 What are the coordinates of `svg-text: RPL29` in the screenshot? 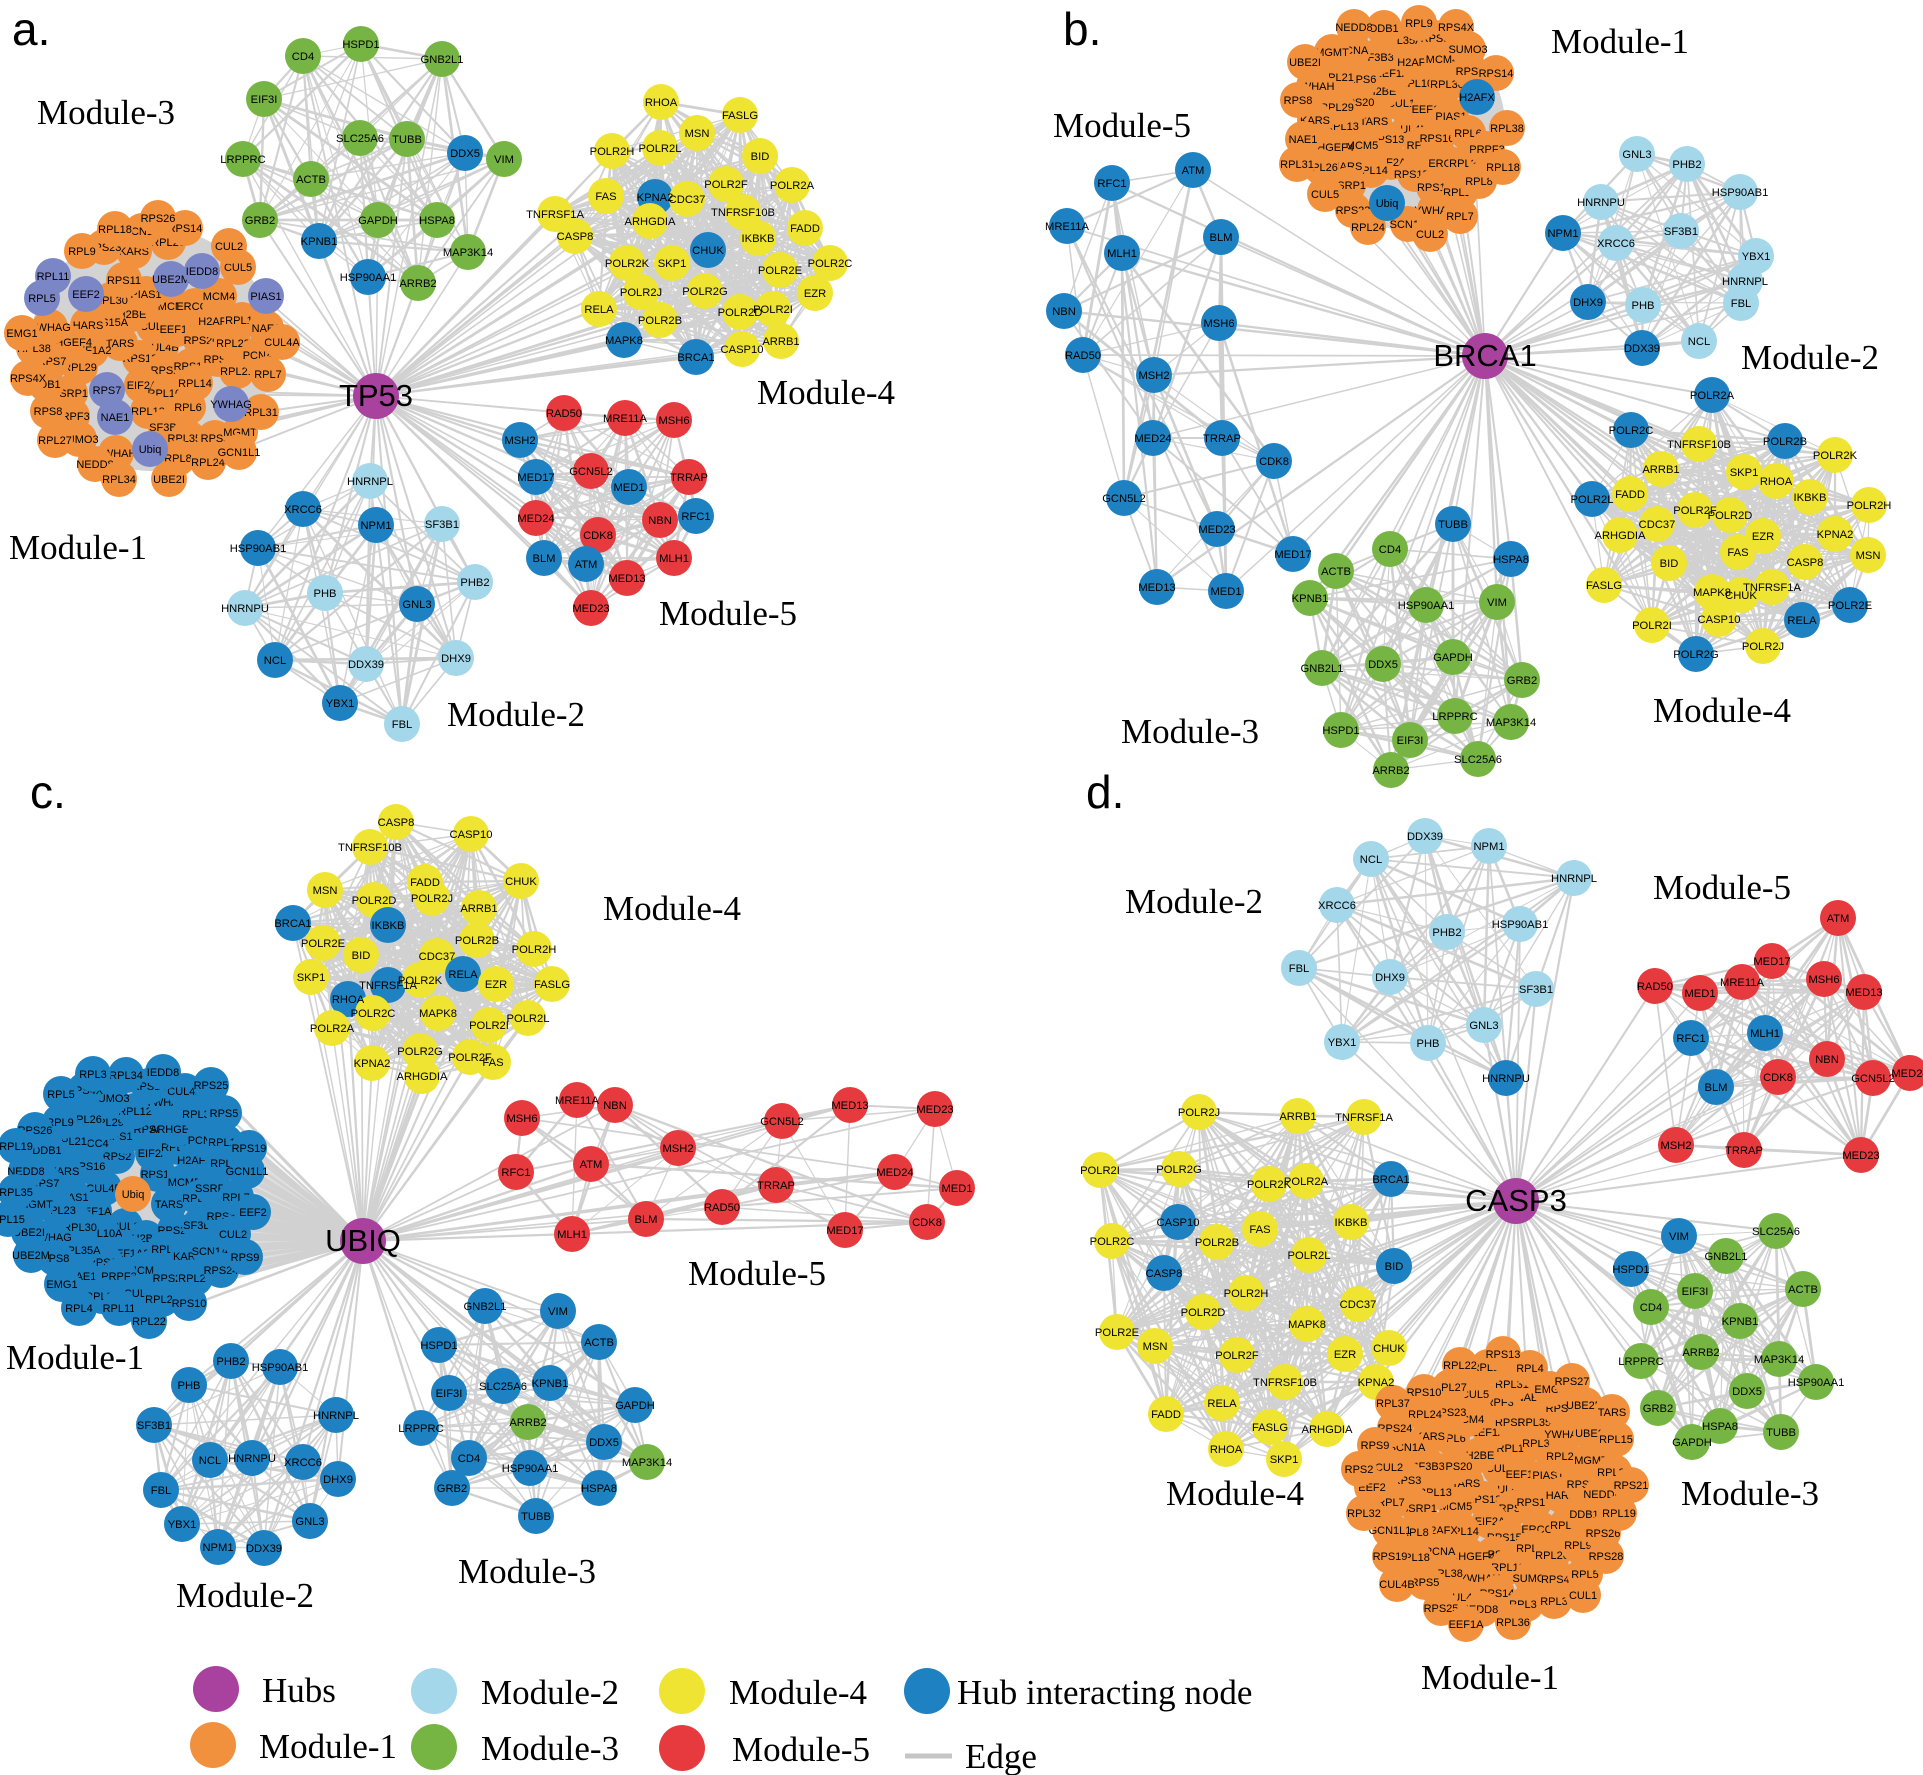 It's located at (80, 368).